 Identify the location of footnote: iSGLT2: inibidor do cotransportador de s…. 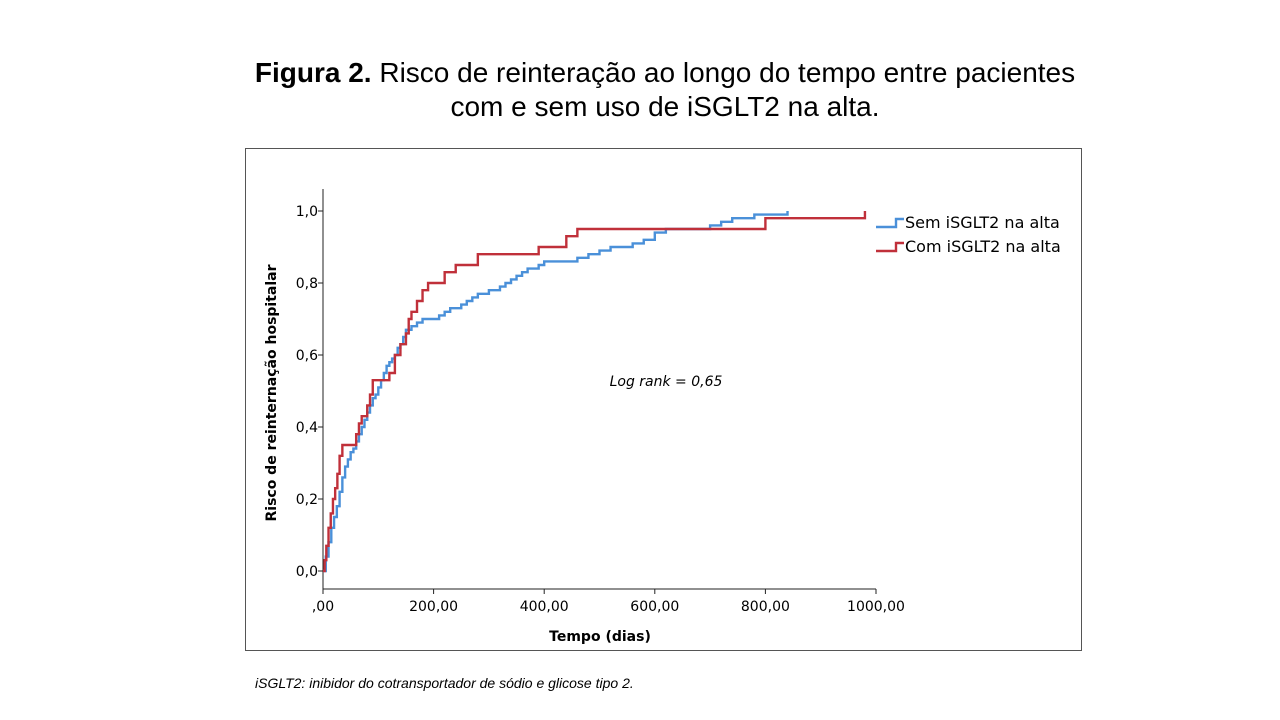
(444, 683).